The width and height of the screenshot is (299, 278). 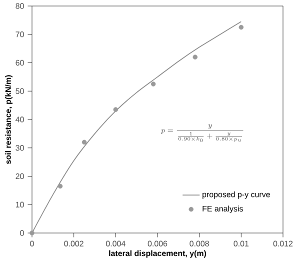 What do you see at coordinates (202, 133) in the screenshot?
I see `annotation: $p=\frac{y}{\frac{1}{0.90\times k_0}+\frac{y}{0.80\times p_u}}$` at bounding box center [202, 133].